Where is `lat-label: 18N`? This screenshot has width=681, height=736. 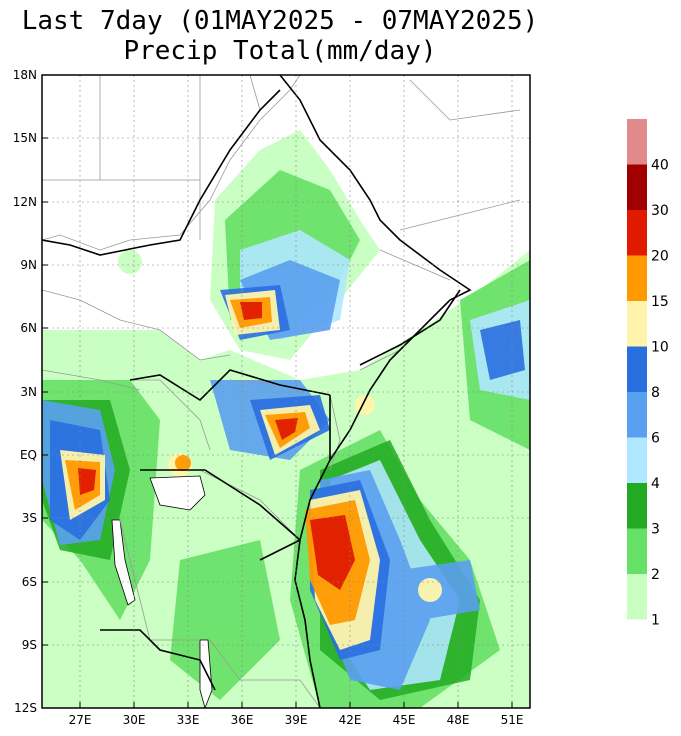
lat-label: 18N is located at coordinates (25, 75).